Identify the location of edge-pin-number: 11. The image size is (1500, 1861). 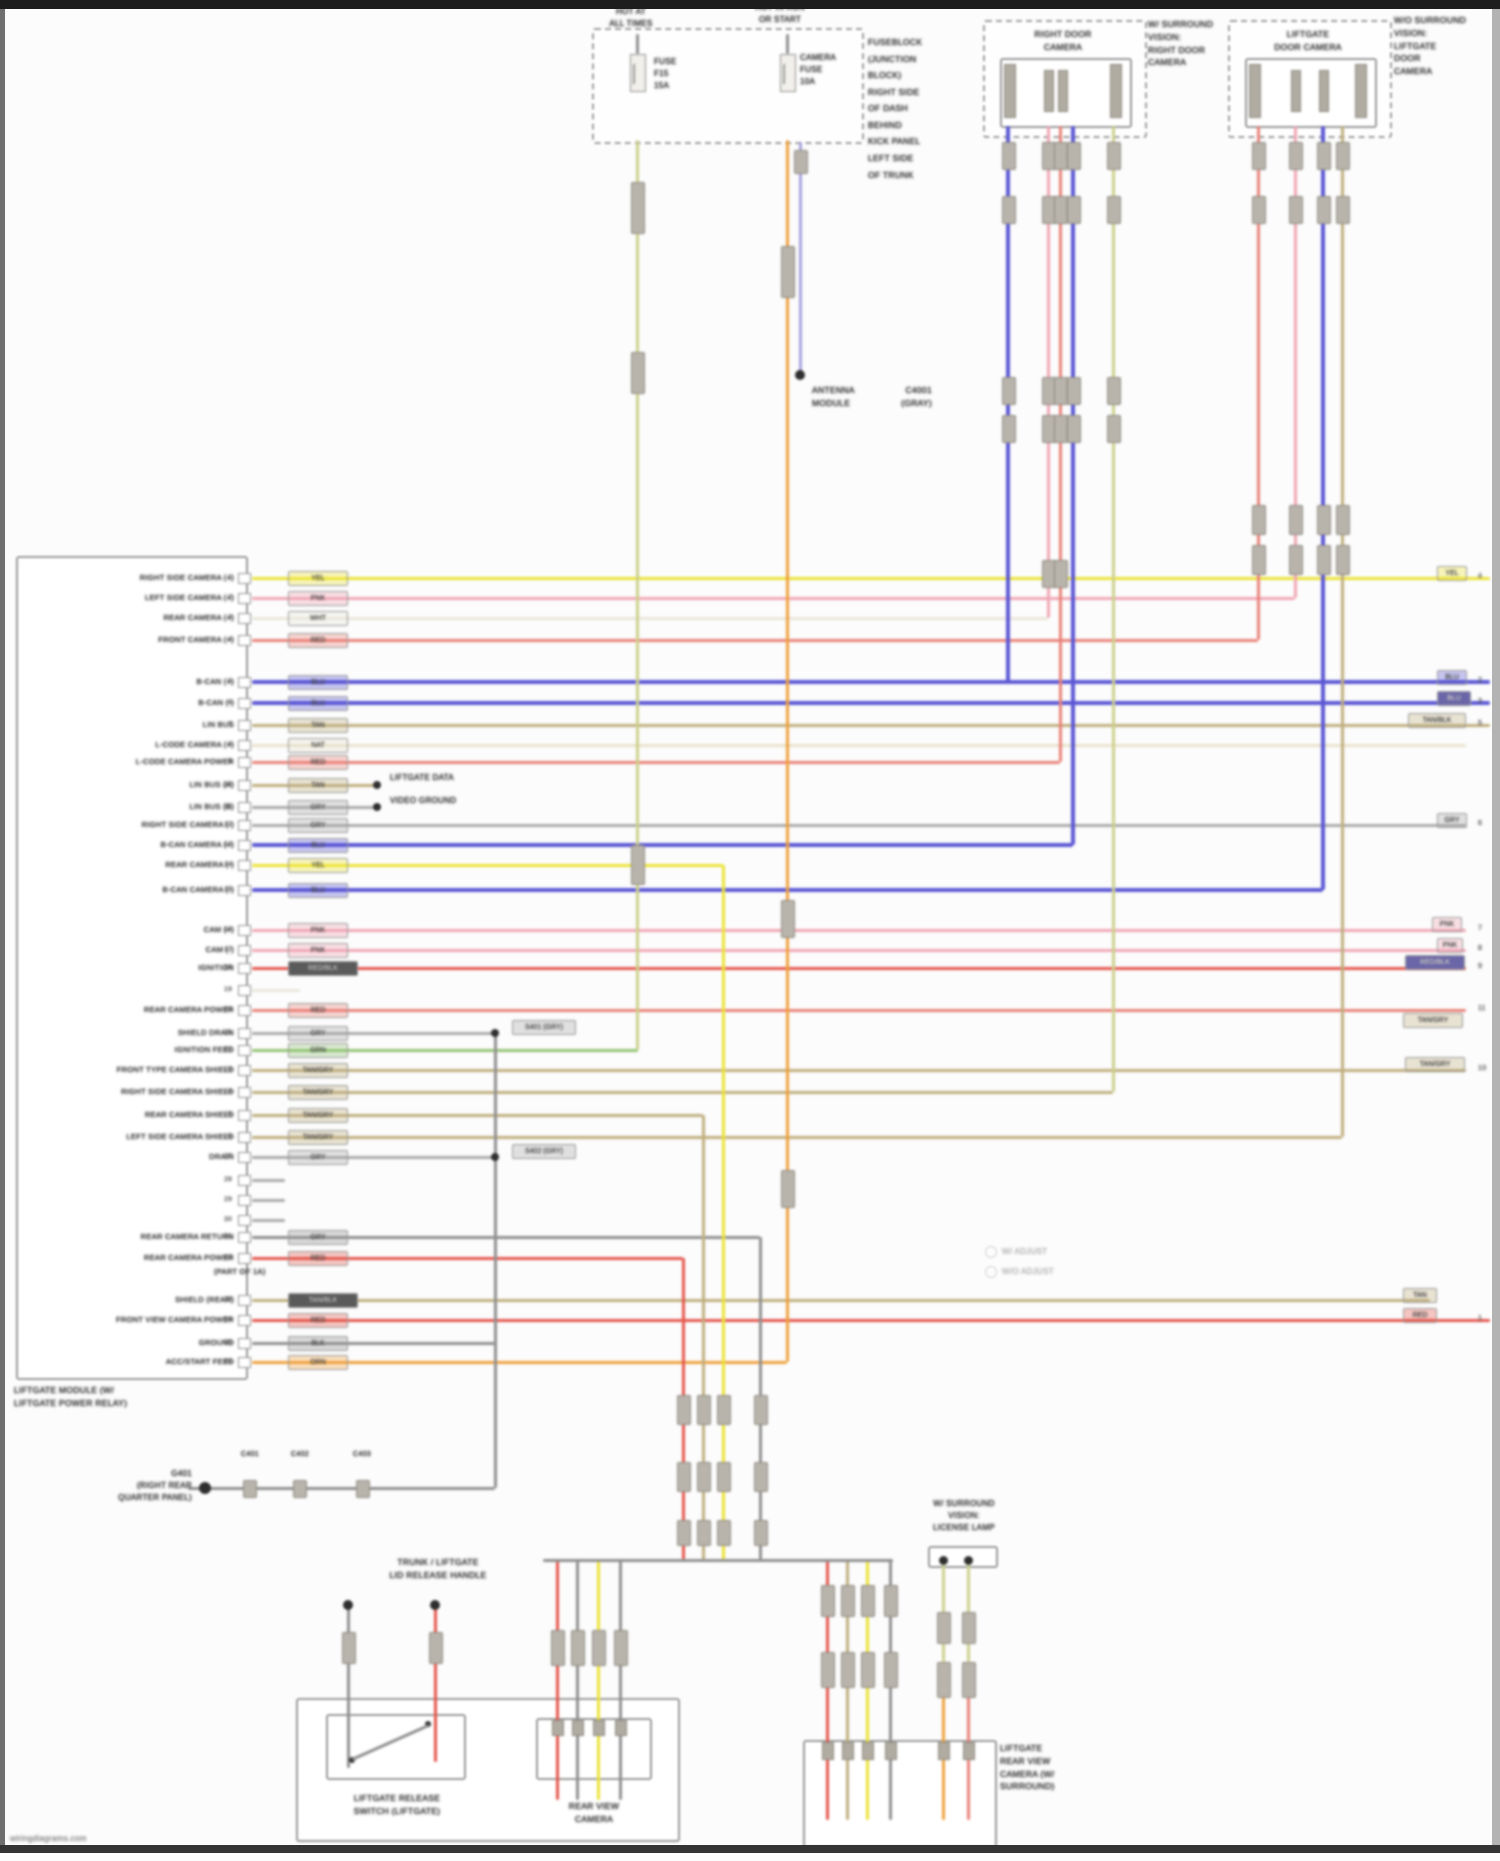
(1482, 1008).